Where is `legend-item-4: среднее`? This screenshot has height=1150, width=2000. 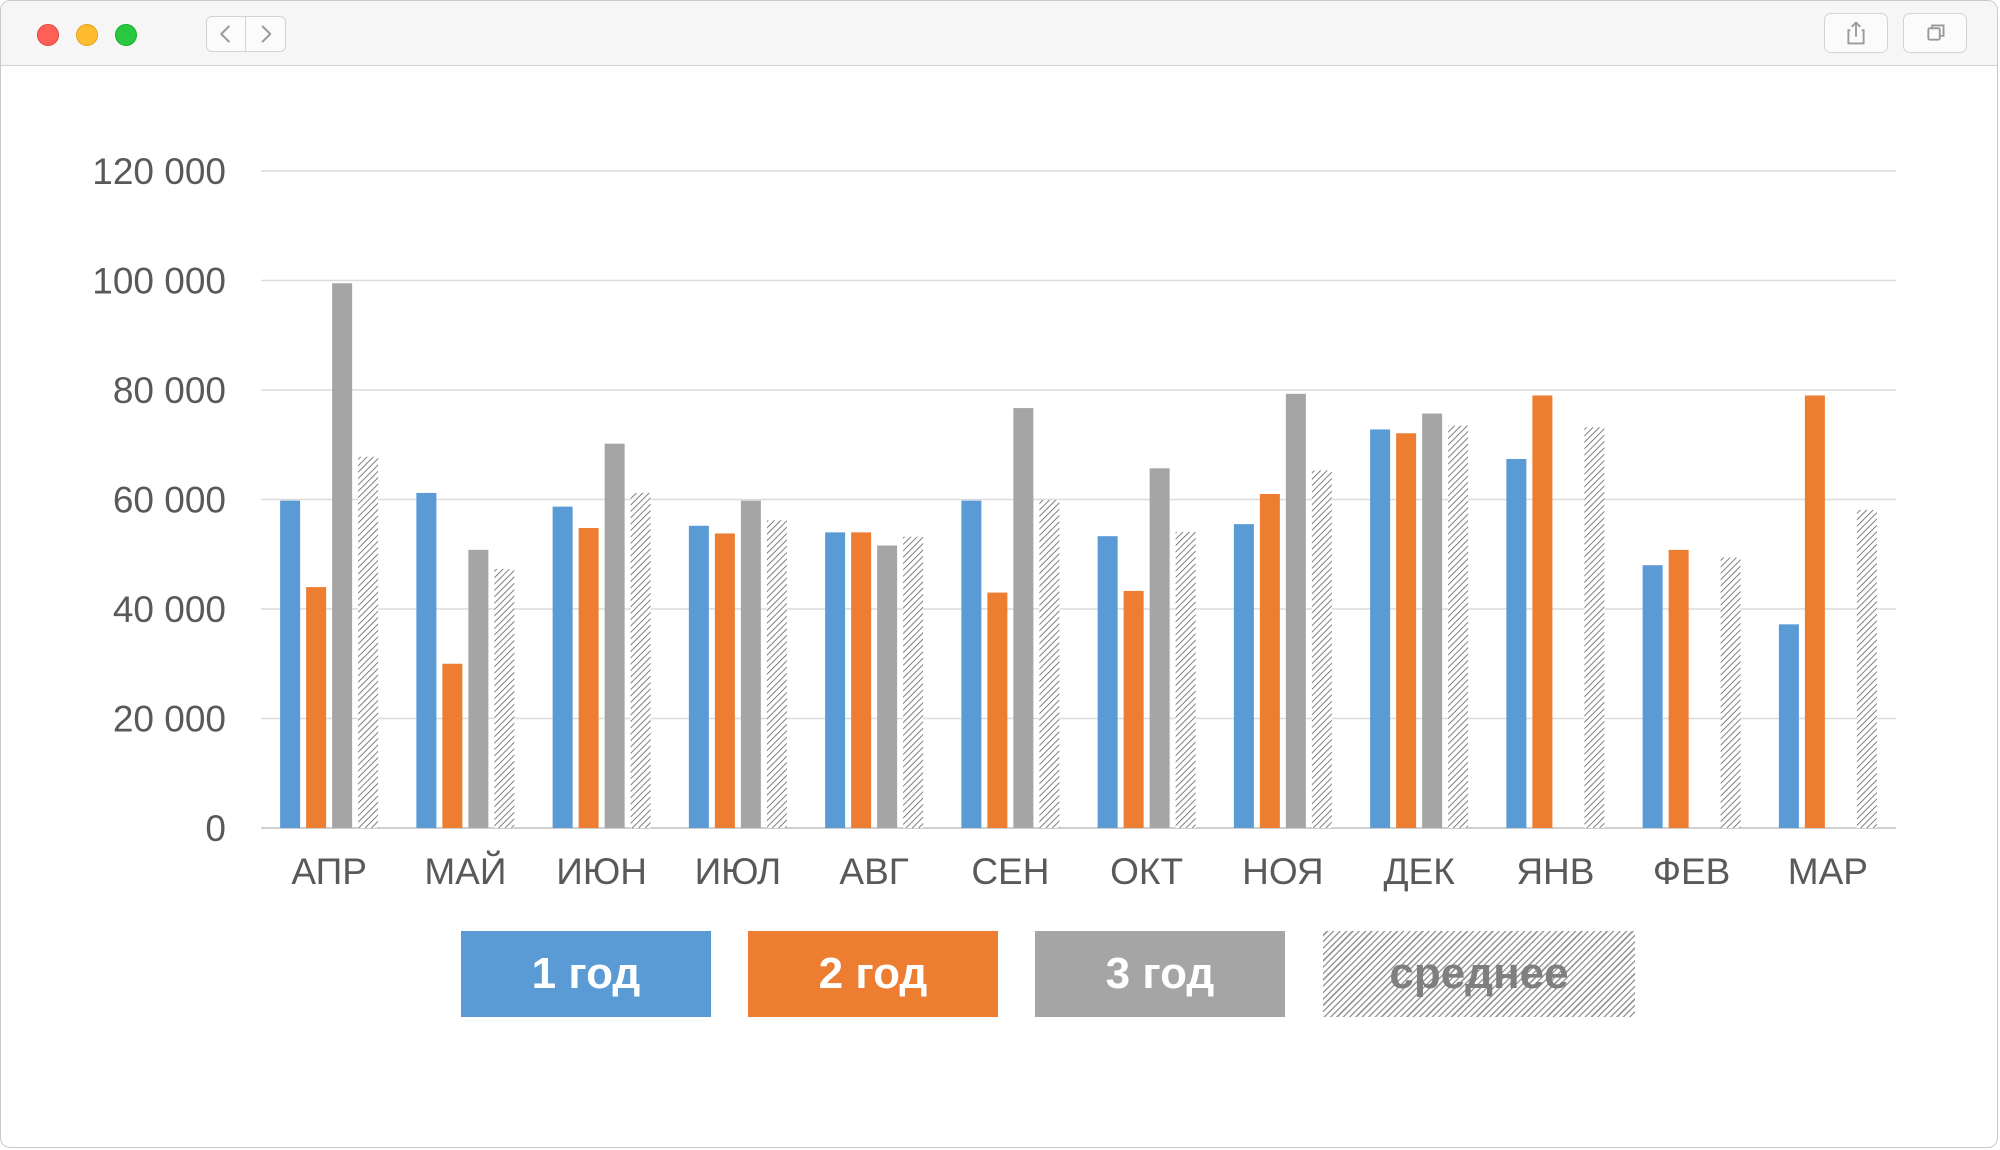 legend-item-4: среднее is located at coordinates (1479, 974).